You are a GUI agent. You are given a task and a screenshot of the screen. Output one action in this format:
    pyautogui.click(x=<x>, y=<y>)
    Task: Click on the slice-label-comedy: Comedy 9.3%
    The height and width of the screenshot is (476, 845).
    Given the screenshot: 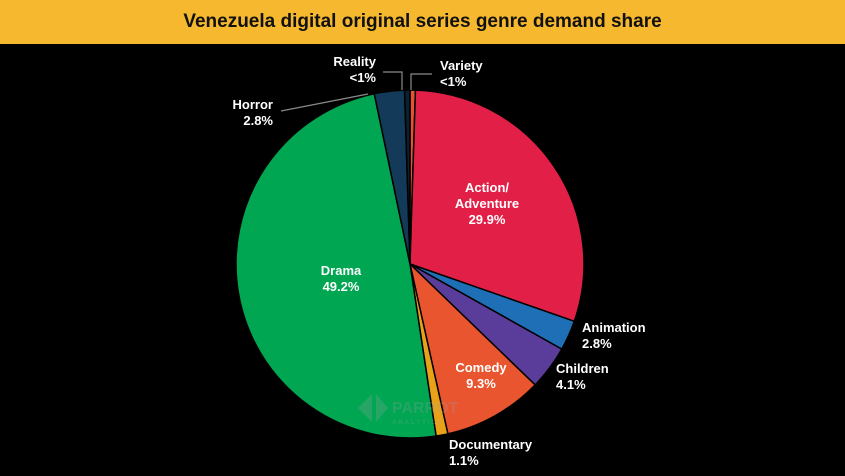 What is the action you would take?
    pyautogui.click(x=481, y=375)
    